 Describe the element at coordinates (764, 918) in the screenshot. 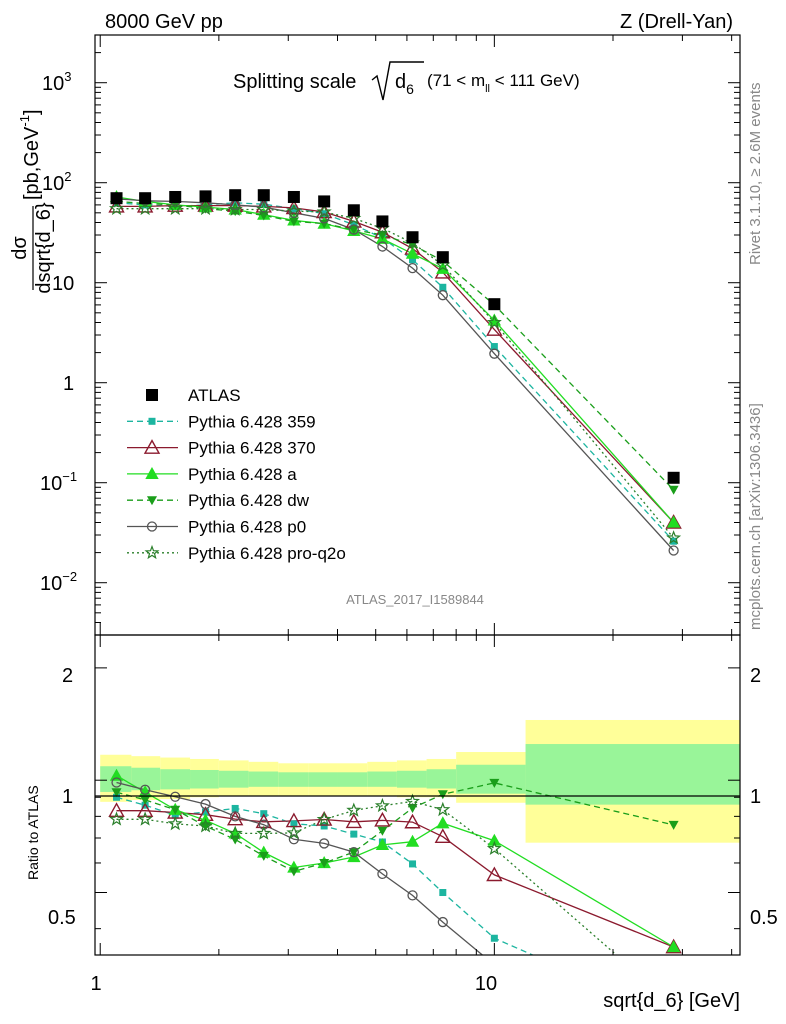

I see `ratio-tick-05-right: 0.5` at that location.